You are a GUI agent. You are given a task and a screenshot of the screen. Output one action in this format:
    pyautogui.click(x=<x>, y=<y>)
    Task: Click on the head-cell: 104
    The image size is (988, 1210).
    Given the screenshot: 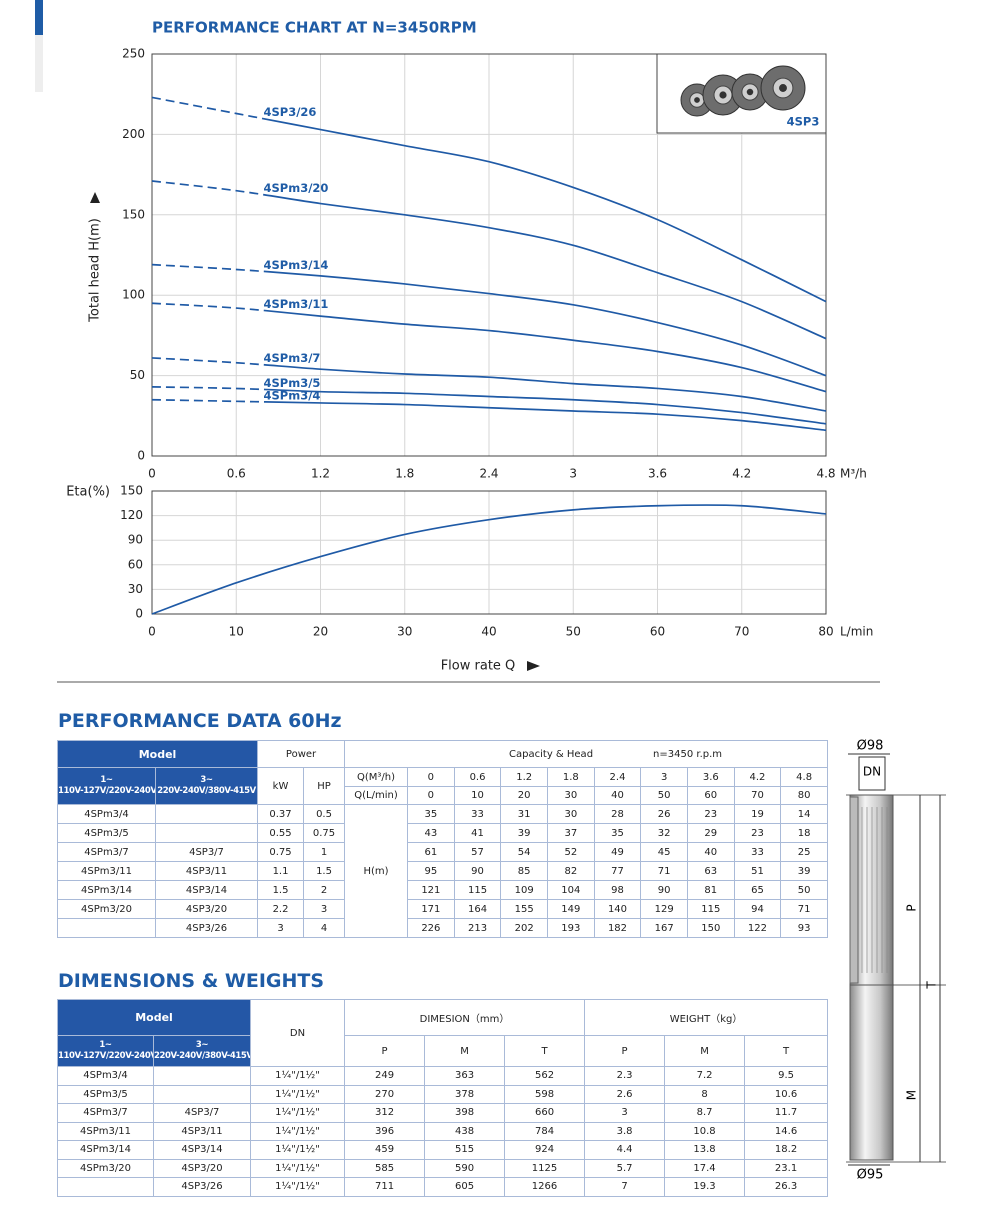 What is the action you would take?
    pyautogui.click(x=571, y=890)
    